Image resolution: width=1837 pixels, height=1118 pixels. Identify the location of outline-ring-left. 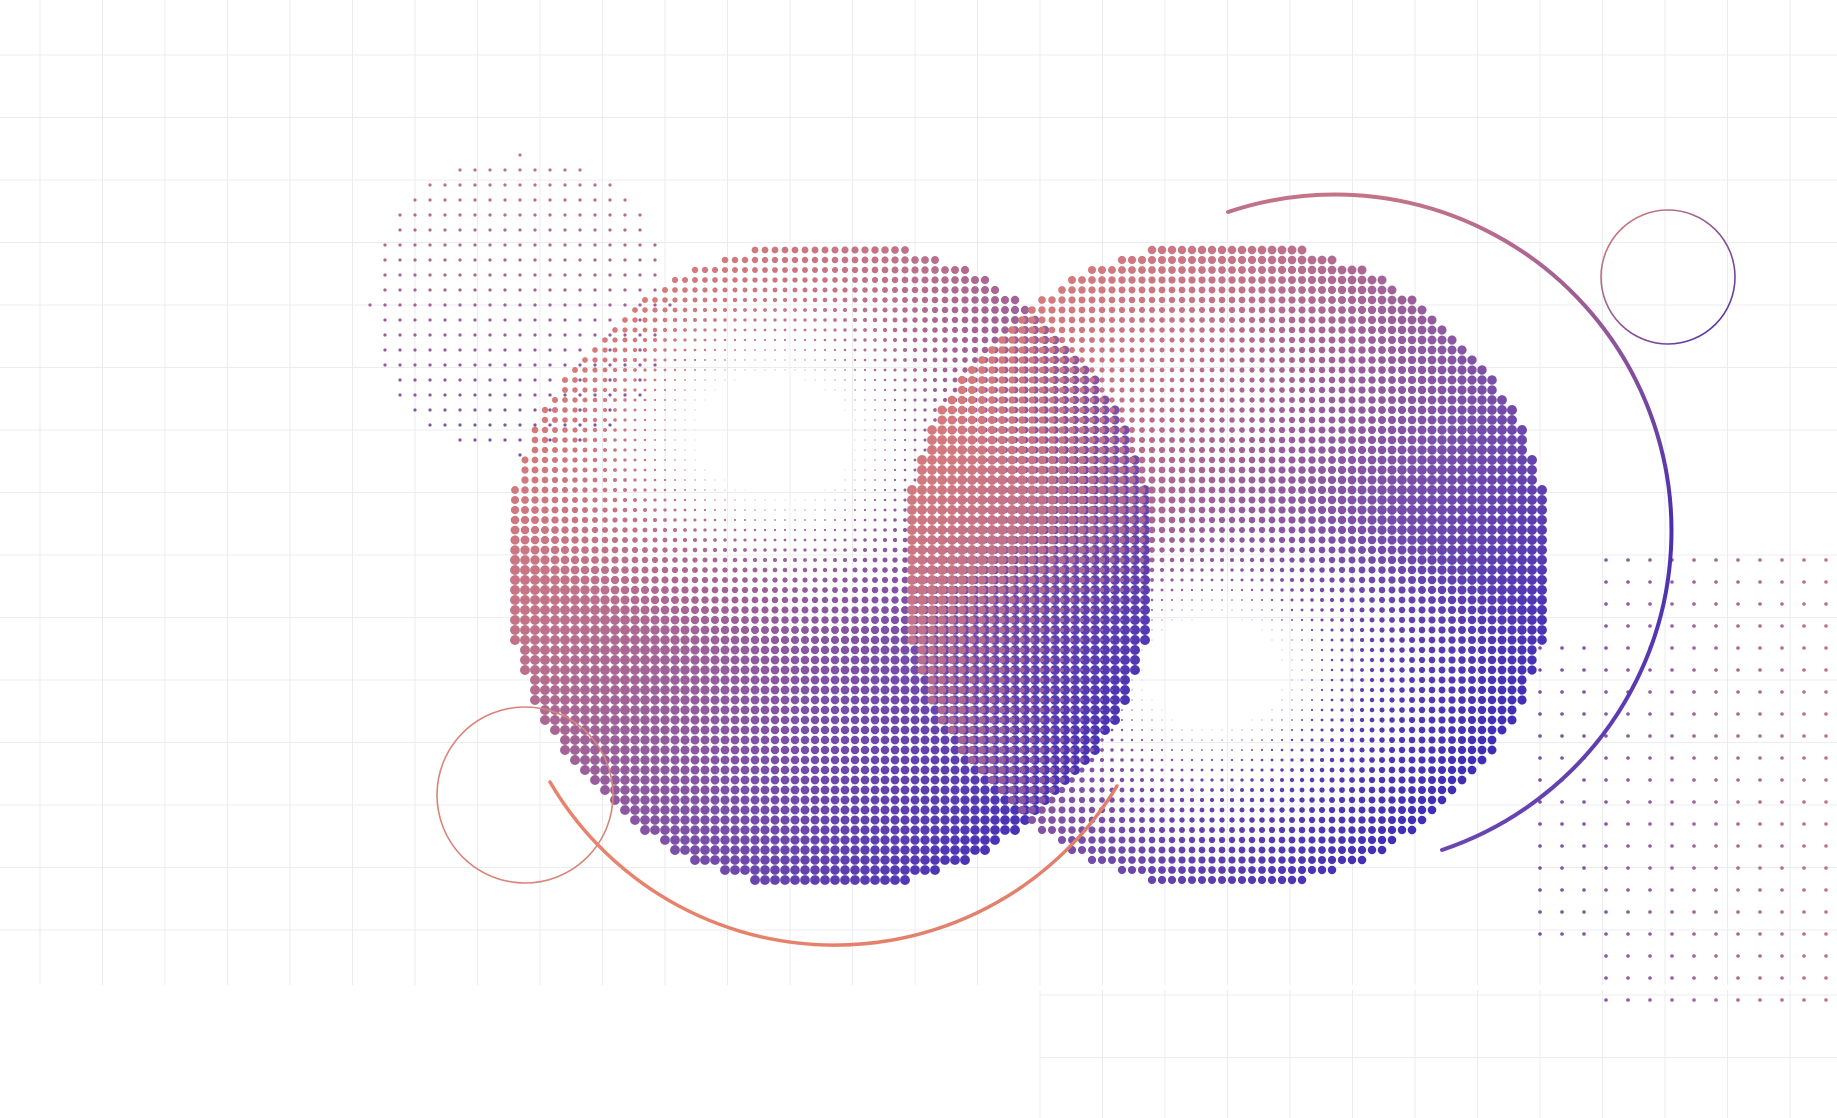
(525, 795).